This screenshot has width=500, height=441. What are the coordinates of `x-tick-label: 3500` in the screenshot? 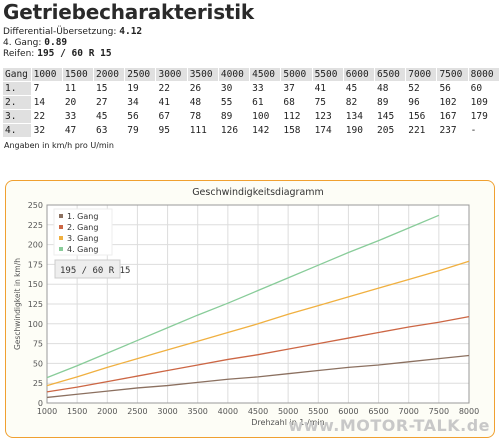 It's located at (198, 411).